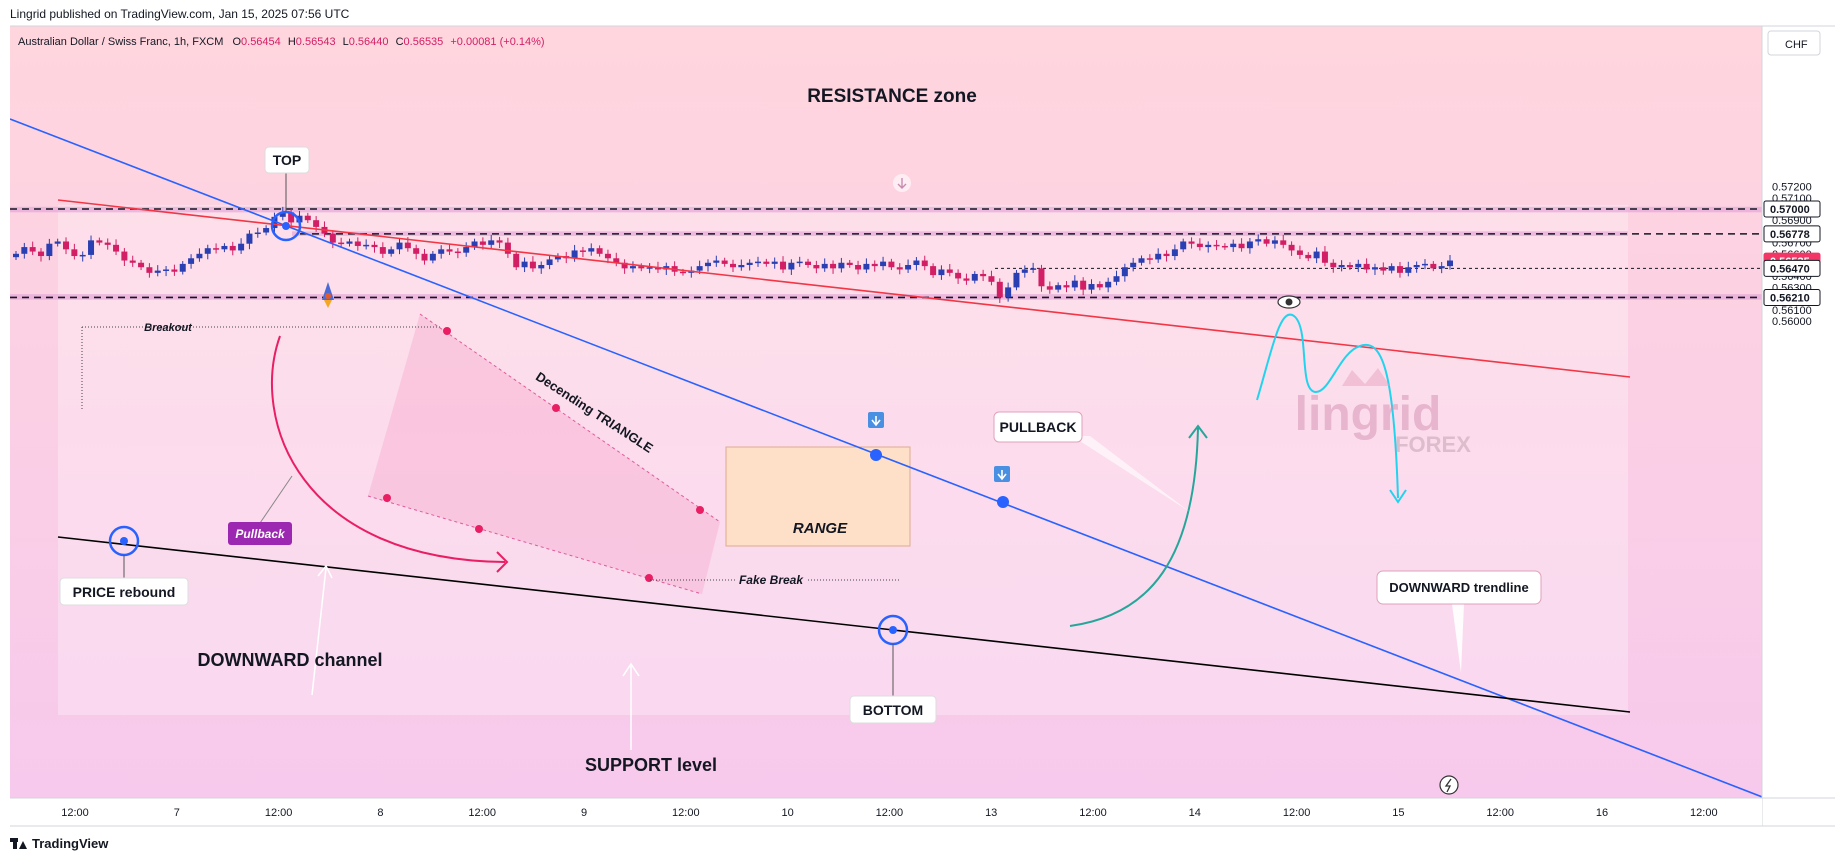  What do you see at coordinates (890, 813) in the screenshot?
I see `time-tick-label: 12:00` at bounding box center [890, 813].